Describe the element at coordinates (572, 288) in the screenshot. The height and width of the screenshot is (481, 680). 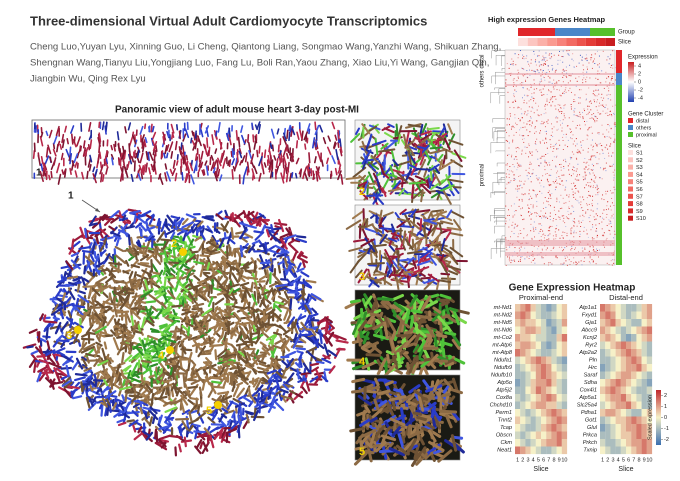
I see `heatmap-title: Gene Expression Heatmap` at that location.